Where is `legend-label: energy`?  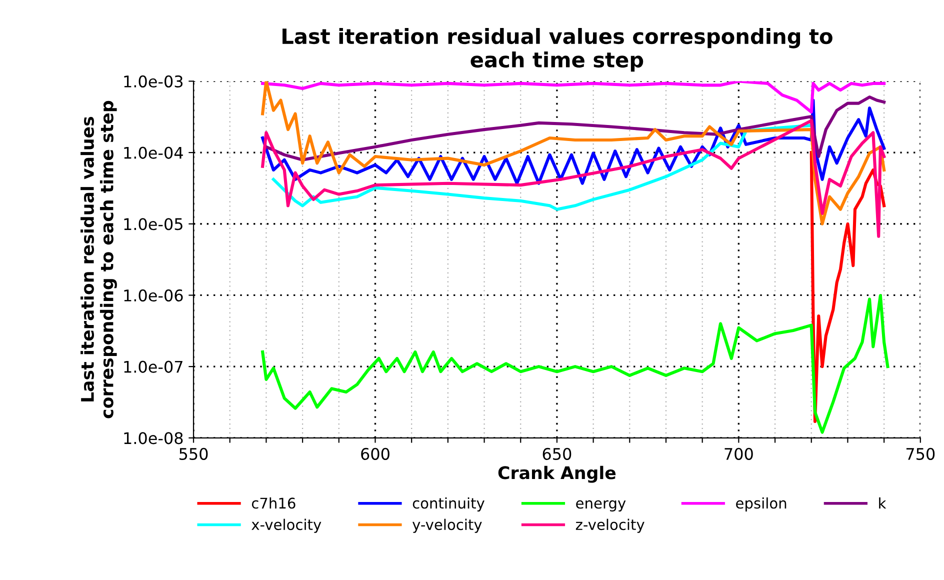 legend-label: energy is located at coordinates (601, 506).